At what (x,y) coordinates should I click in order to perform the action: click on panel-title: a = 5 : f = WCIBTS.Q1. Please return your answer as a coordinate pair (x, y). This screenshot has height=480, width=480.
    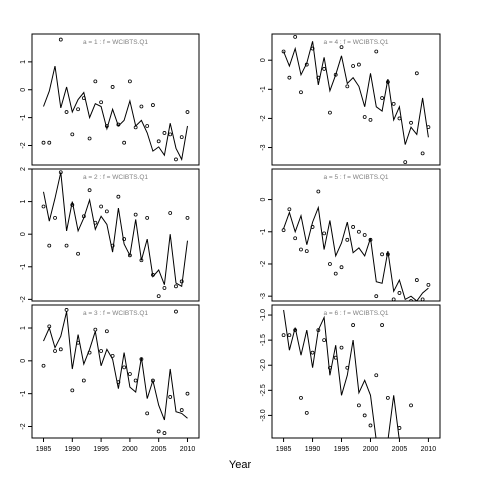
    Looking at the image, I should click on (355, 177).